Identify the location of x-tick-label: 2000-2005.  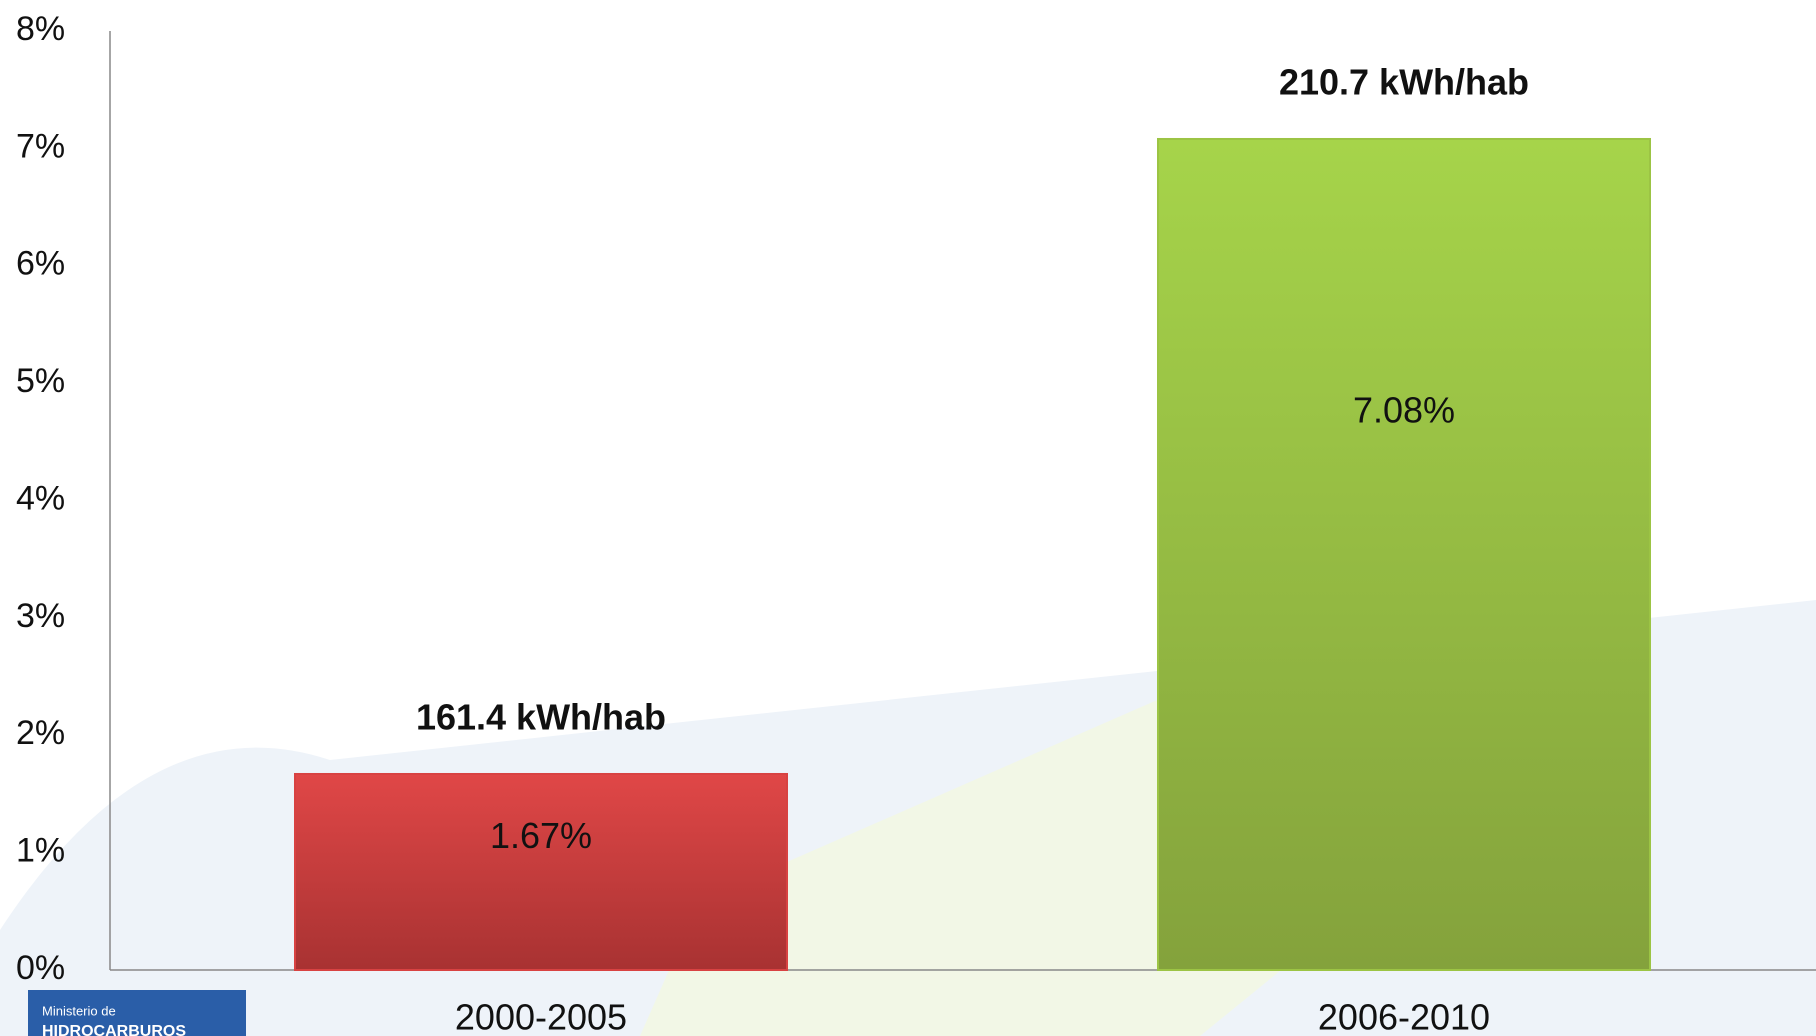
(541, 1016).